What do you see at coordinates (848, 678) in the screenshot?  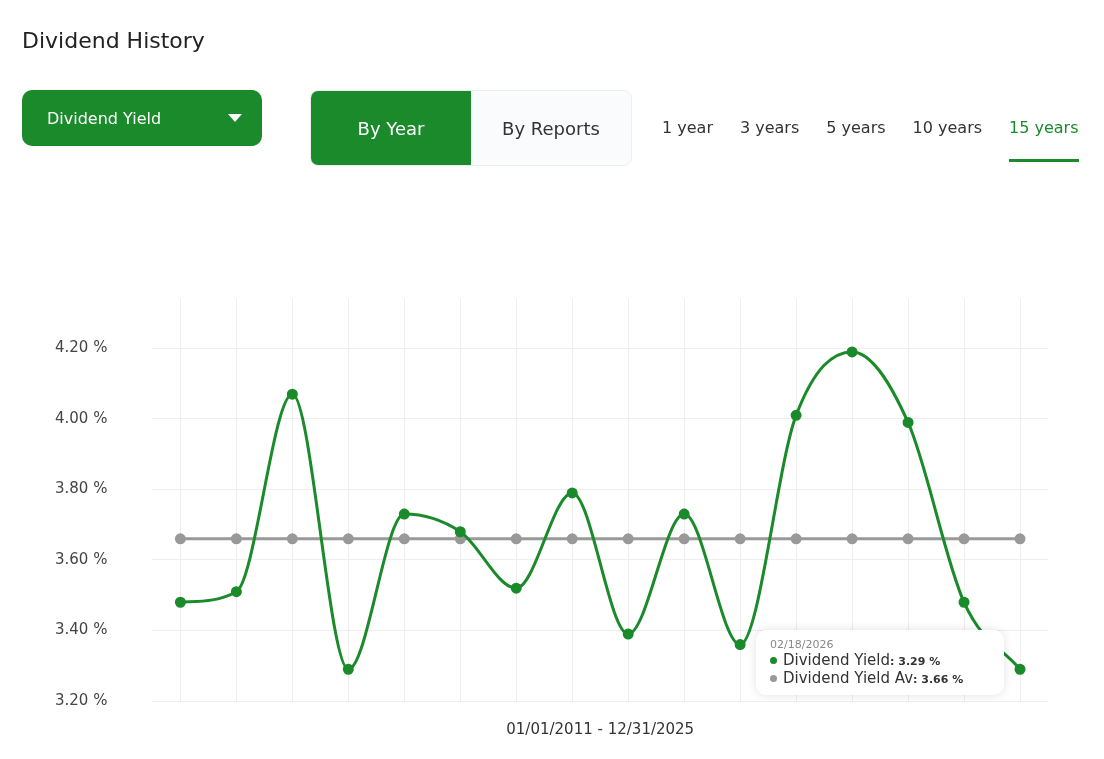 I see `legend-label: Dividend Yield Av` at bounding box center [848, 678].